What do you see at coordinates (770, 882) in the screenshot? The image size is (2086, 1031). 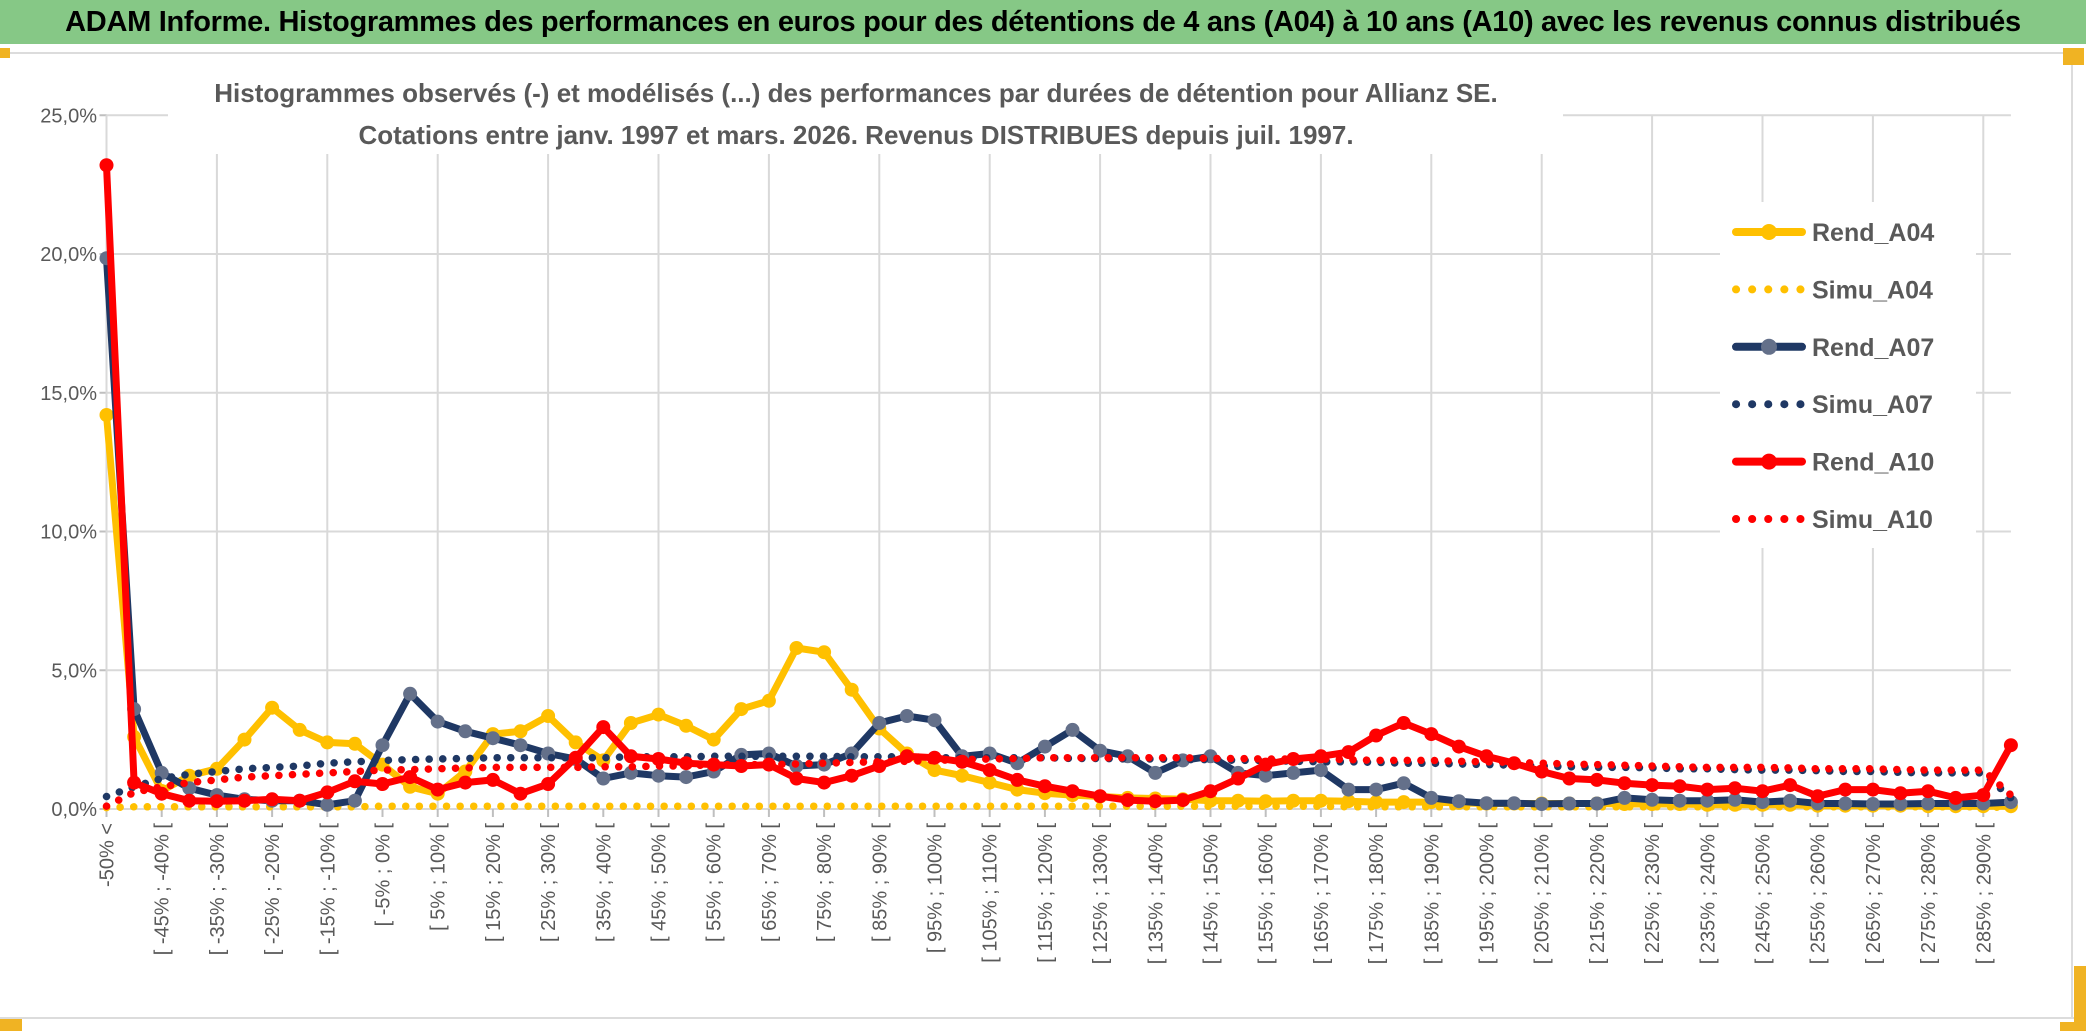 I see `x-axis-tick-label: [ 65% ; 70% [` at bounding box center [770, 882].